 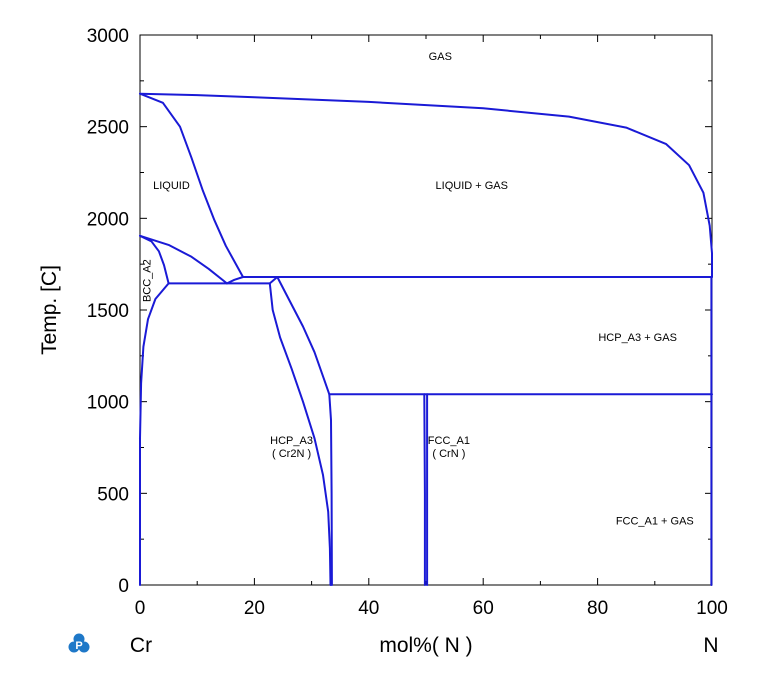 I want to click on left-element-label: Cr, so click(x=141, y=645).